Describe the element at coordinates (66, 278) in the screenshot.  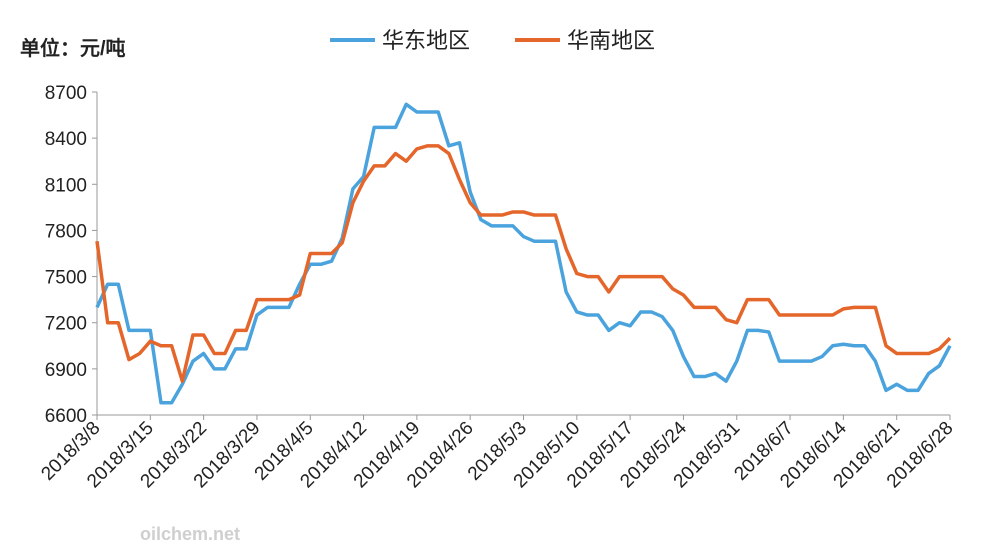
I see `y-tick-label: 7500` at that location.